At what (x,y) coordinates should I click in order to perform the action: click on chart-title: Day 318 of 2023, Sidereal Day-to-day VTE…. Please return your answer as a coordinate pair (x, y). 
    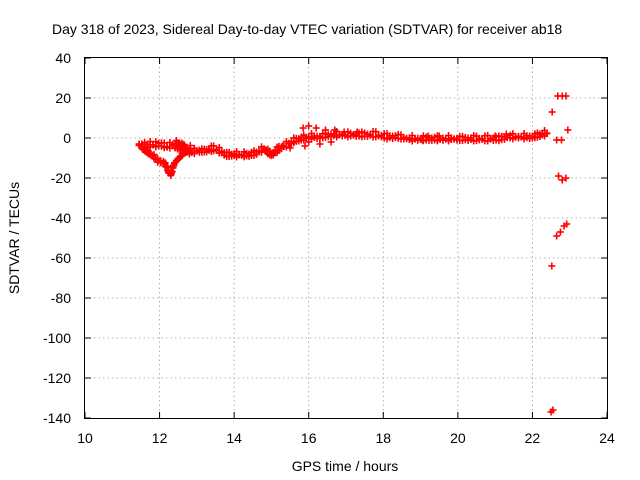
    Looking at the image, I should click on (307, 29).